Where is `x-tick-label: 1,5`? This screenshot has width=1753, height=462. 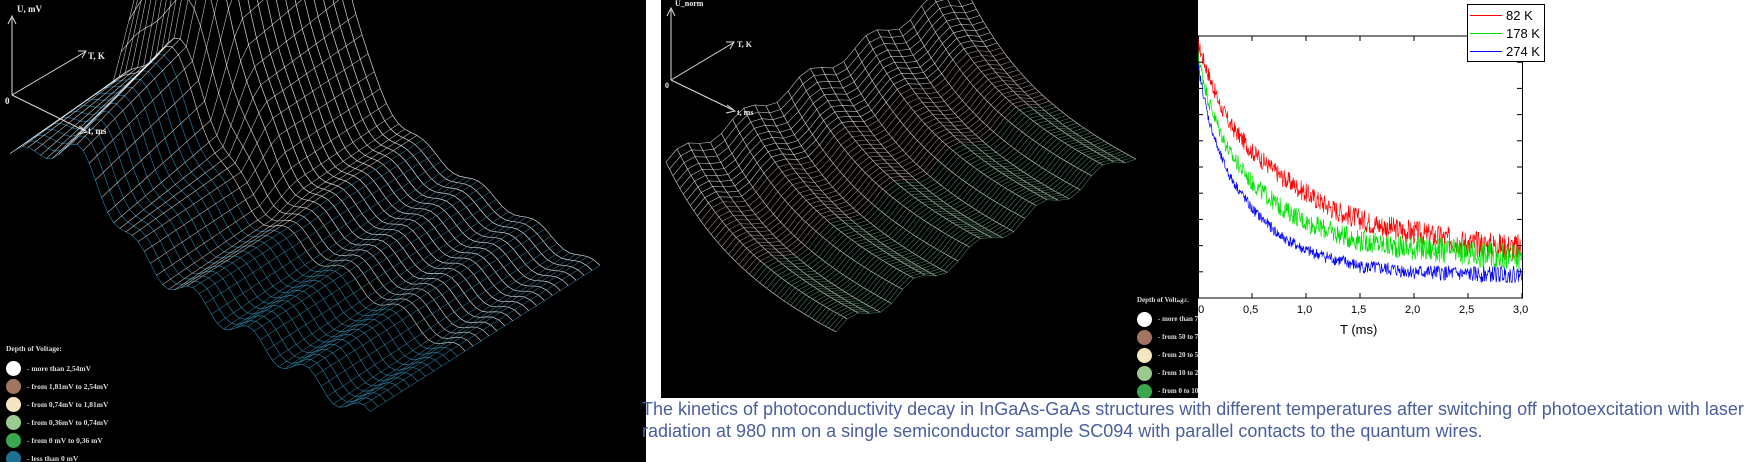 x-tick-label: 1,5 is located at coordinates (1359, 310).